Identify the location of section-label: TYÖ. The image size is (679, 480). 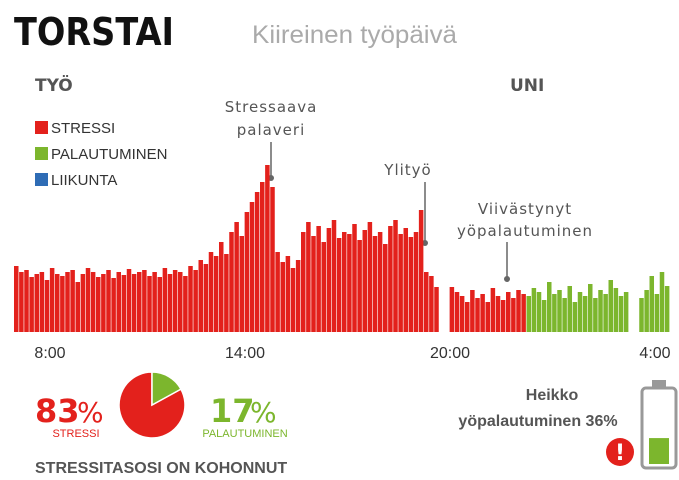
(54, 85).